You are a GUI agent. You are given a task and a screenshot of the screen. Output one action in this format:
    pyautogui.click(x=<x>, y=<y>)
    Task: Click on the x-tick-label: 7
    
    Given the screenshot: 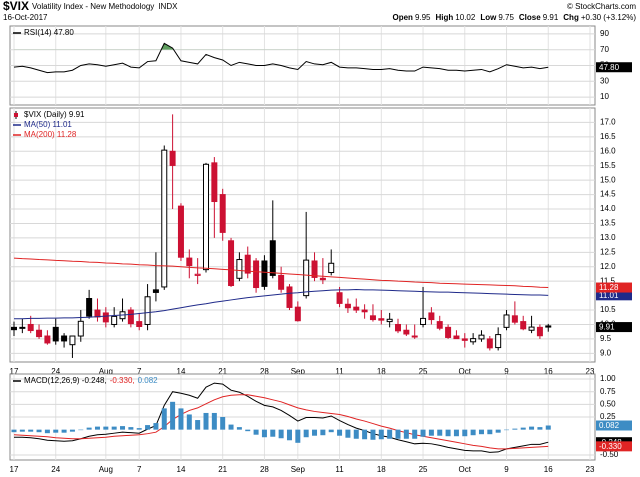 What is the action you would take?
    pyautogui.click(x=139, y=371)
    